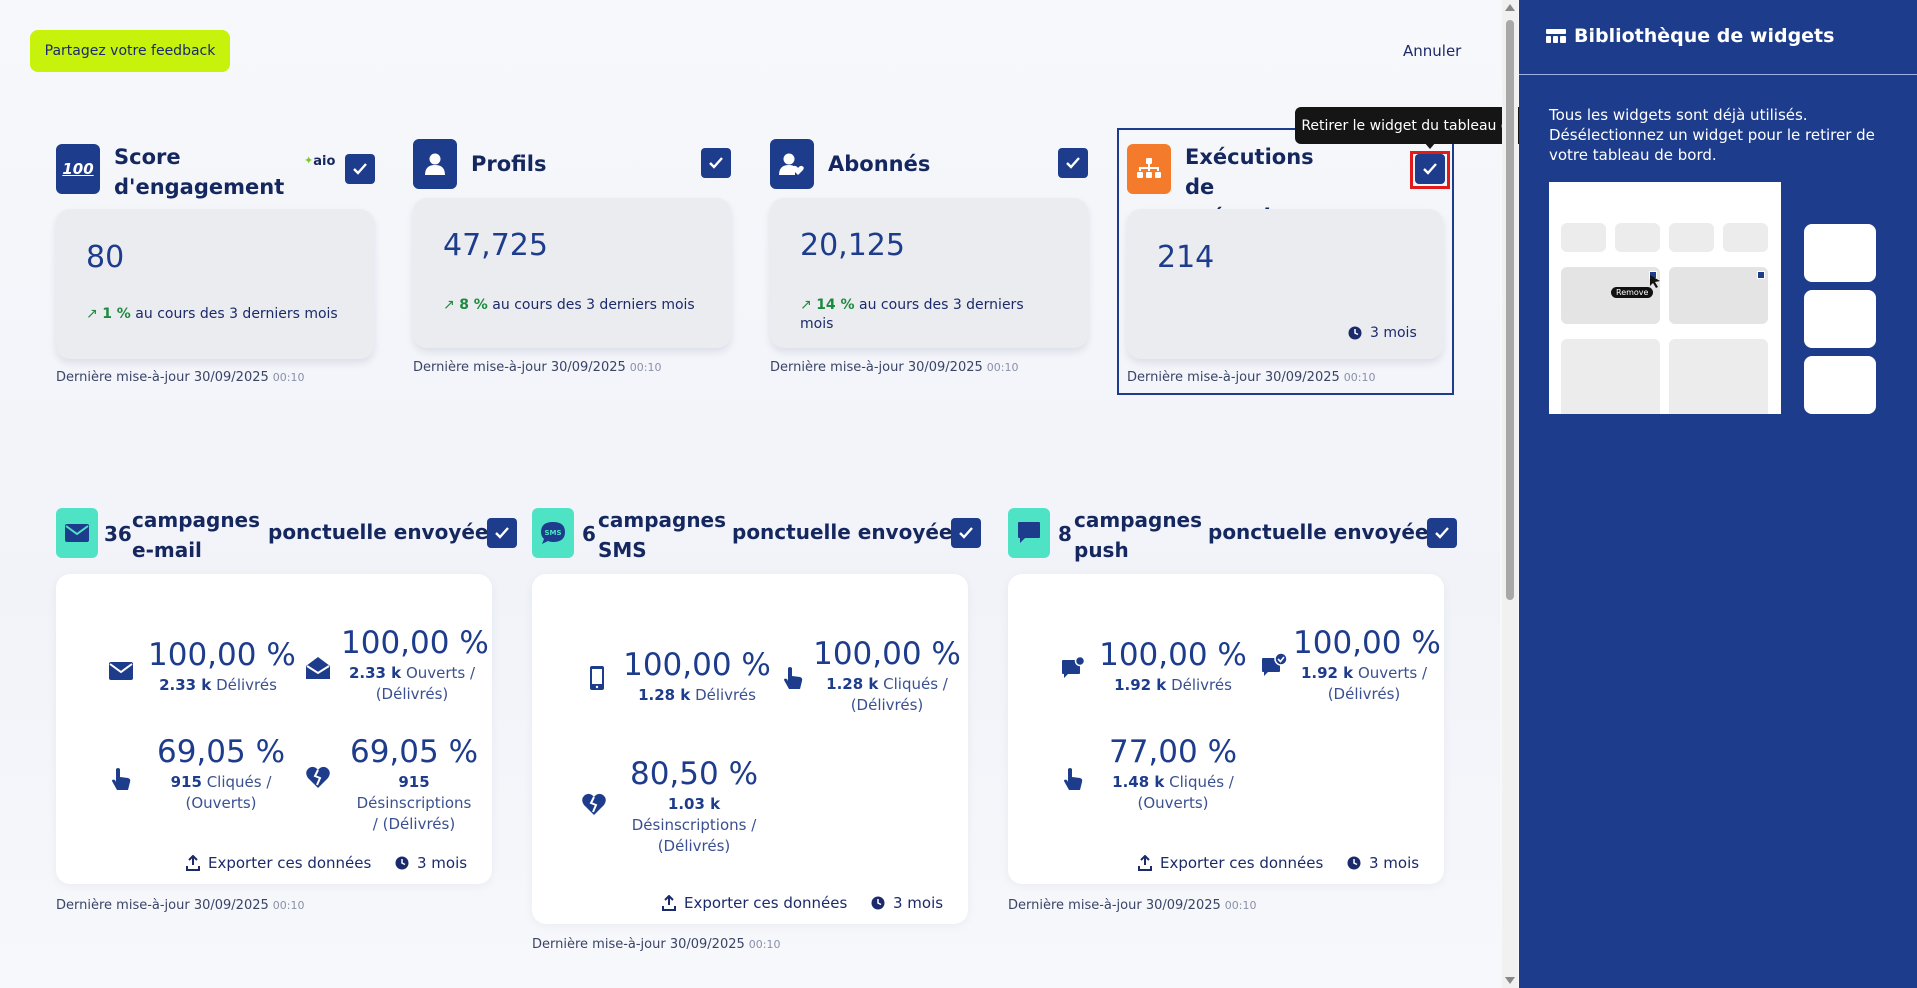 This screenshot has width=1917, height=988. Describe the element at coordinates (1556, 36) in the screenshot. I see `widget-library-icon` at that location.